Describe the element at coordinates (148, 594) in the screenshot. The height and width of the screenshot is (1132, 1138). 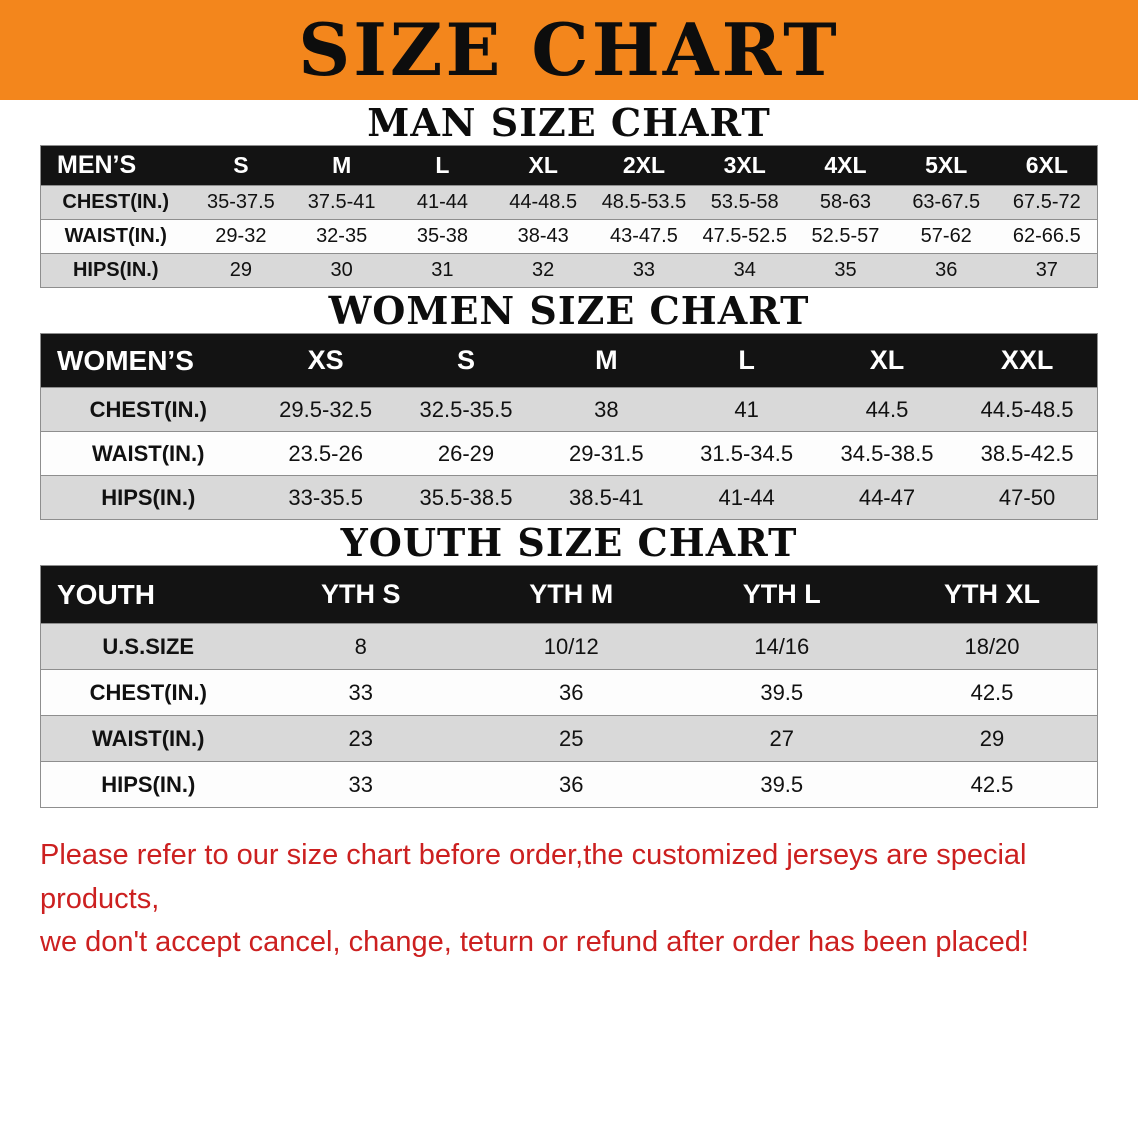
I see `table-corner-label: YOUTH` at that location.